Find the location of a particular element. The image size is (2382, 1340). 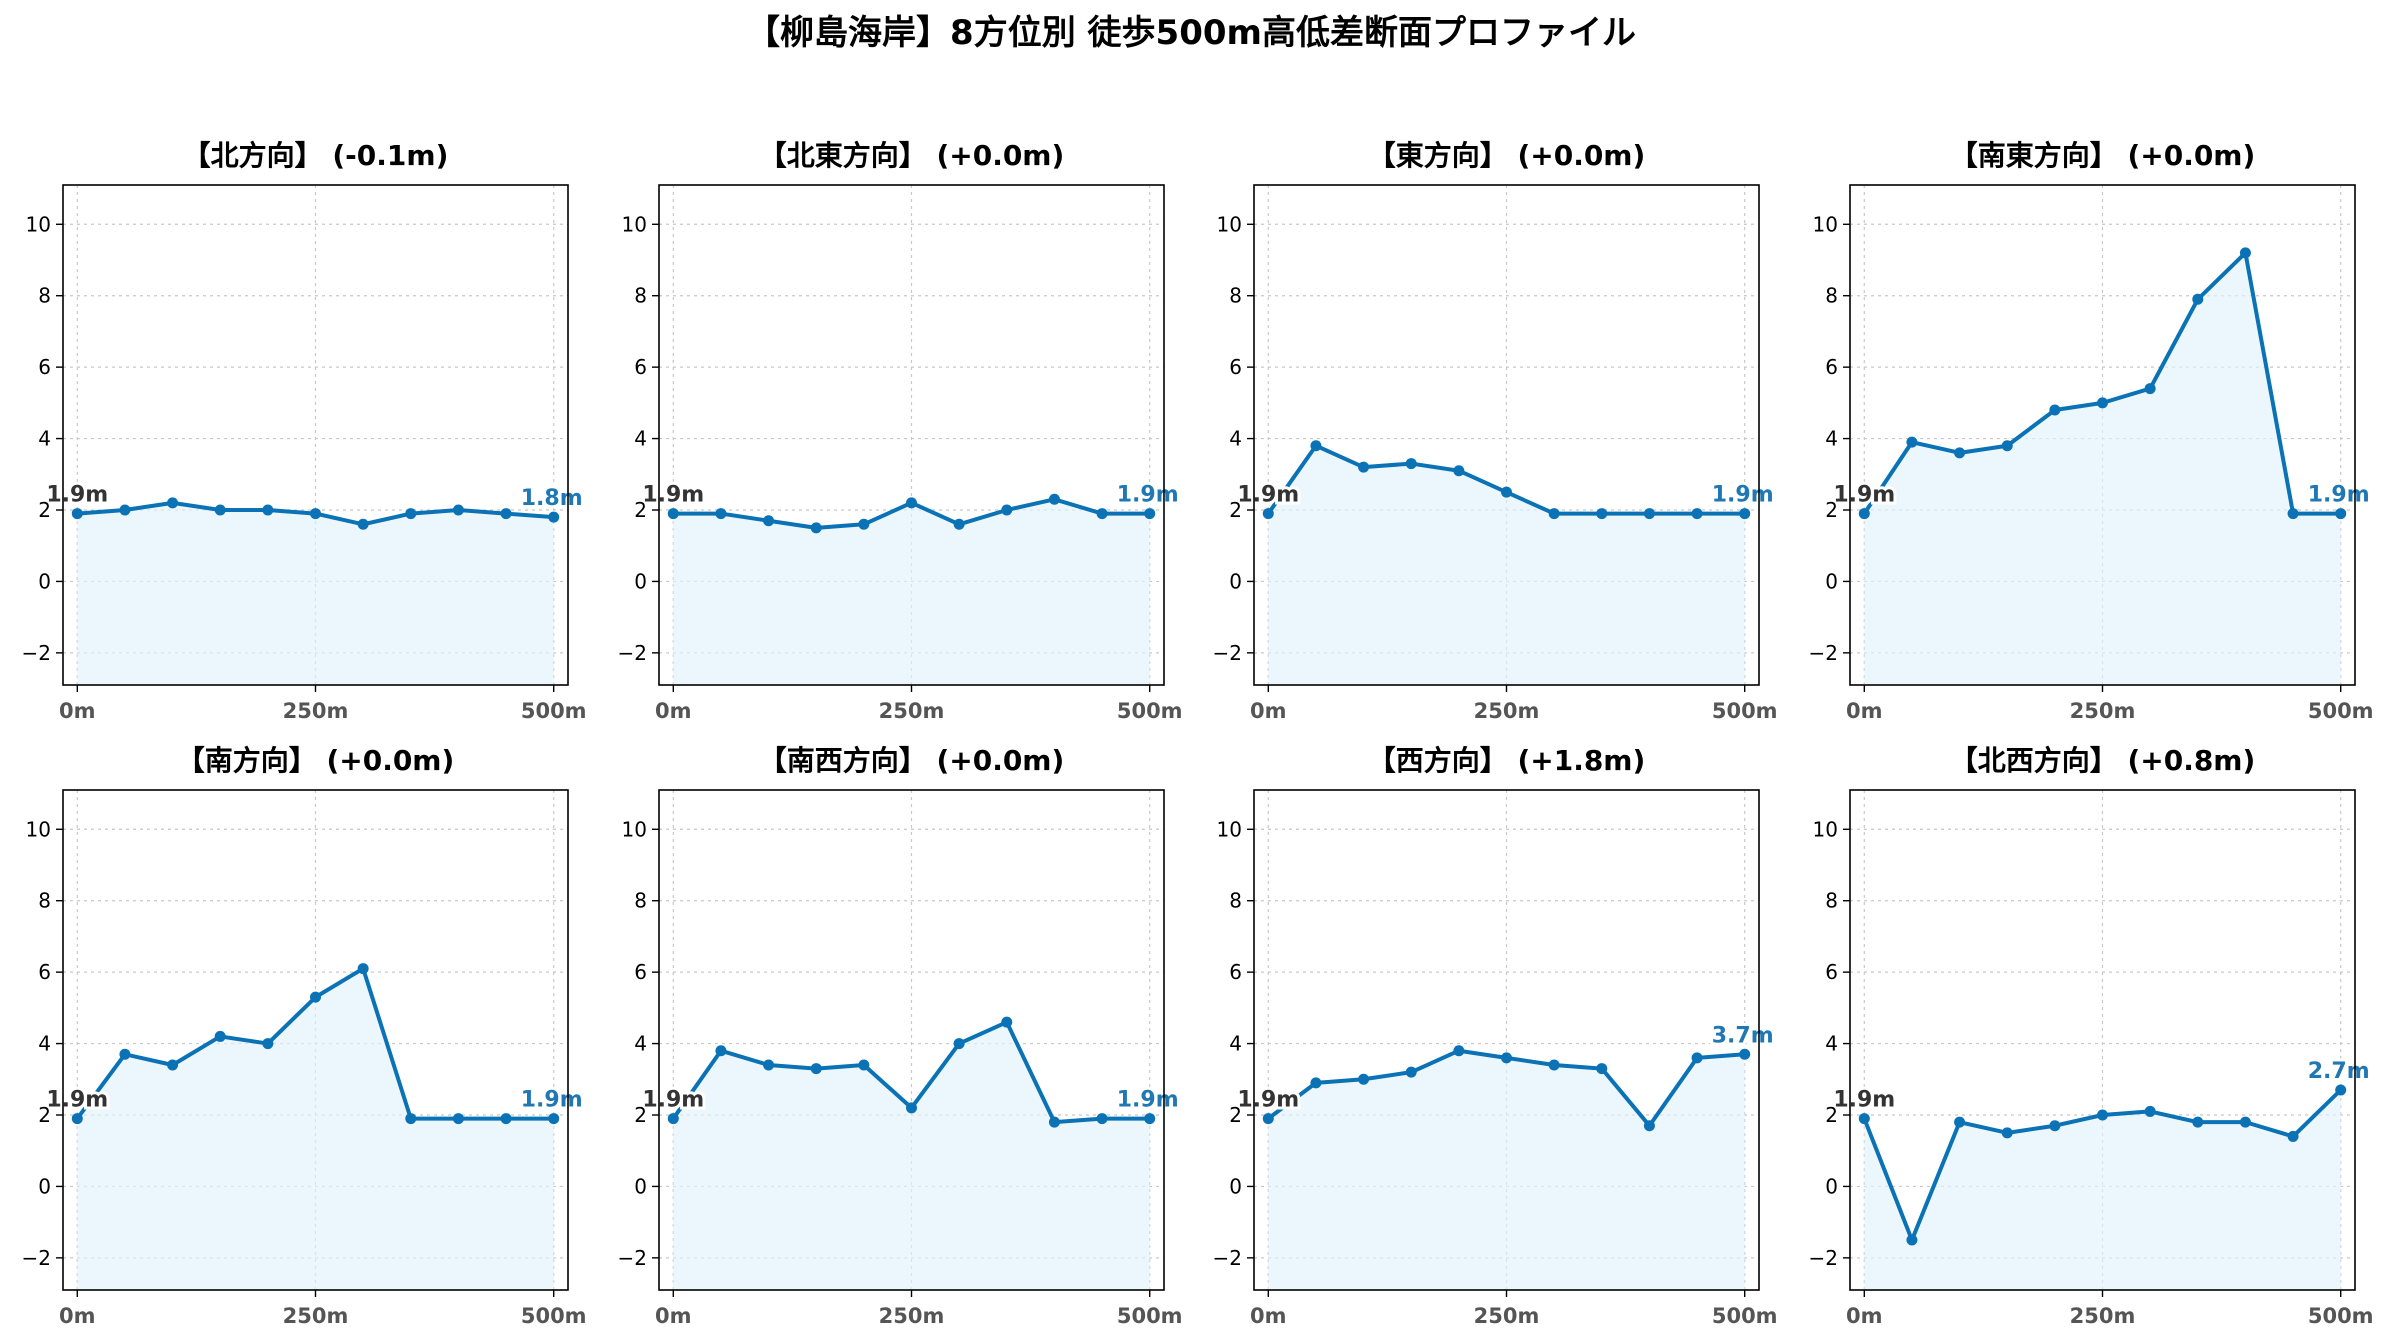

panel-title: 【北東方向】 (+0.0m) is located at coordinates (912, 155).